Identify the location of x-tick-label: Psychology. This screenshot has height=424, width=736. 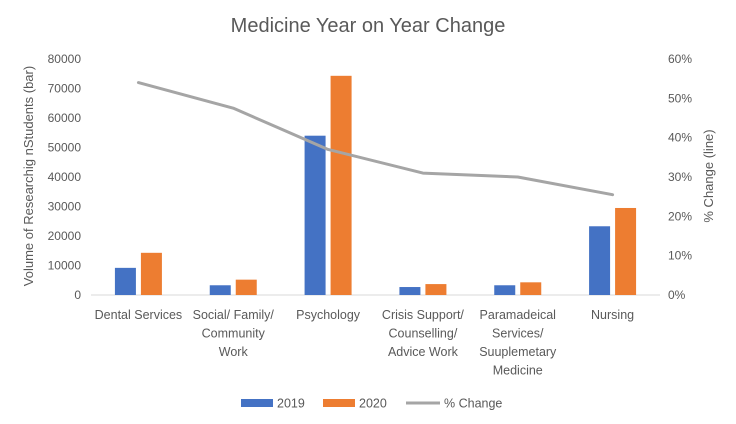
(328, 315).